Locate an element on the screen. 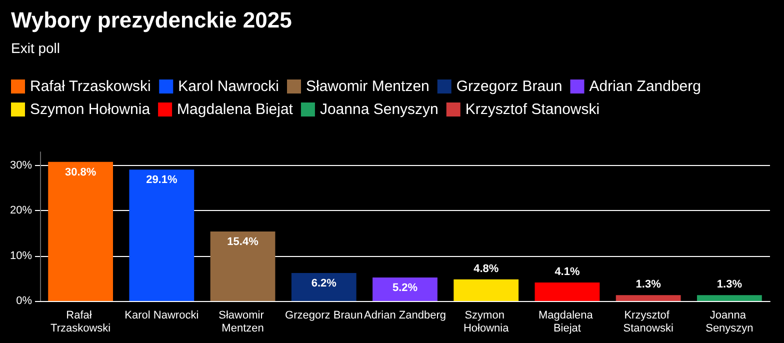 This screenshot has height=343, width=784. x-tick-label: Karol Nawrocki is located at coordinates (161, 316).